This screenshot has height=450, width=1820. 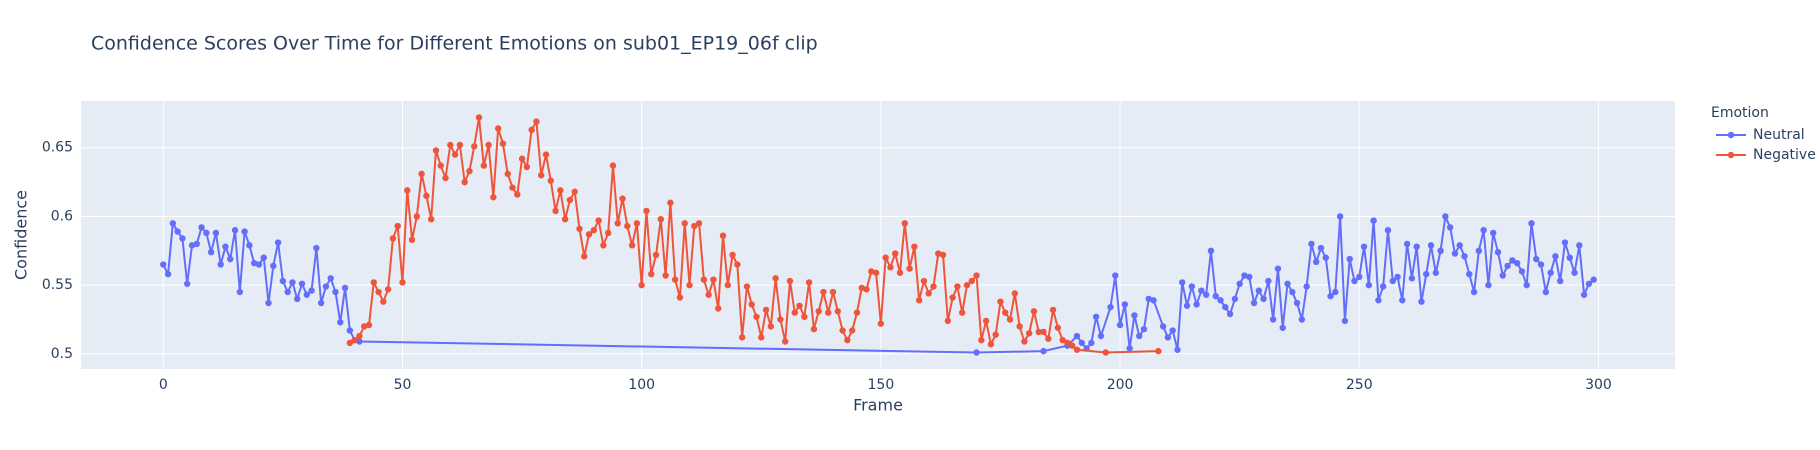 What do you see at coordinates (1731, 155) in the screenshot?
I see `legend-swatch-marker` at bounding box center [1731, 155].